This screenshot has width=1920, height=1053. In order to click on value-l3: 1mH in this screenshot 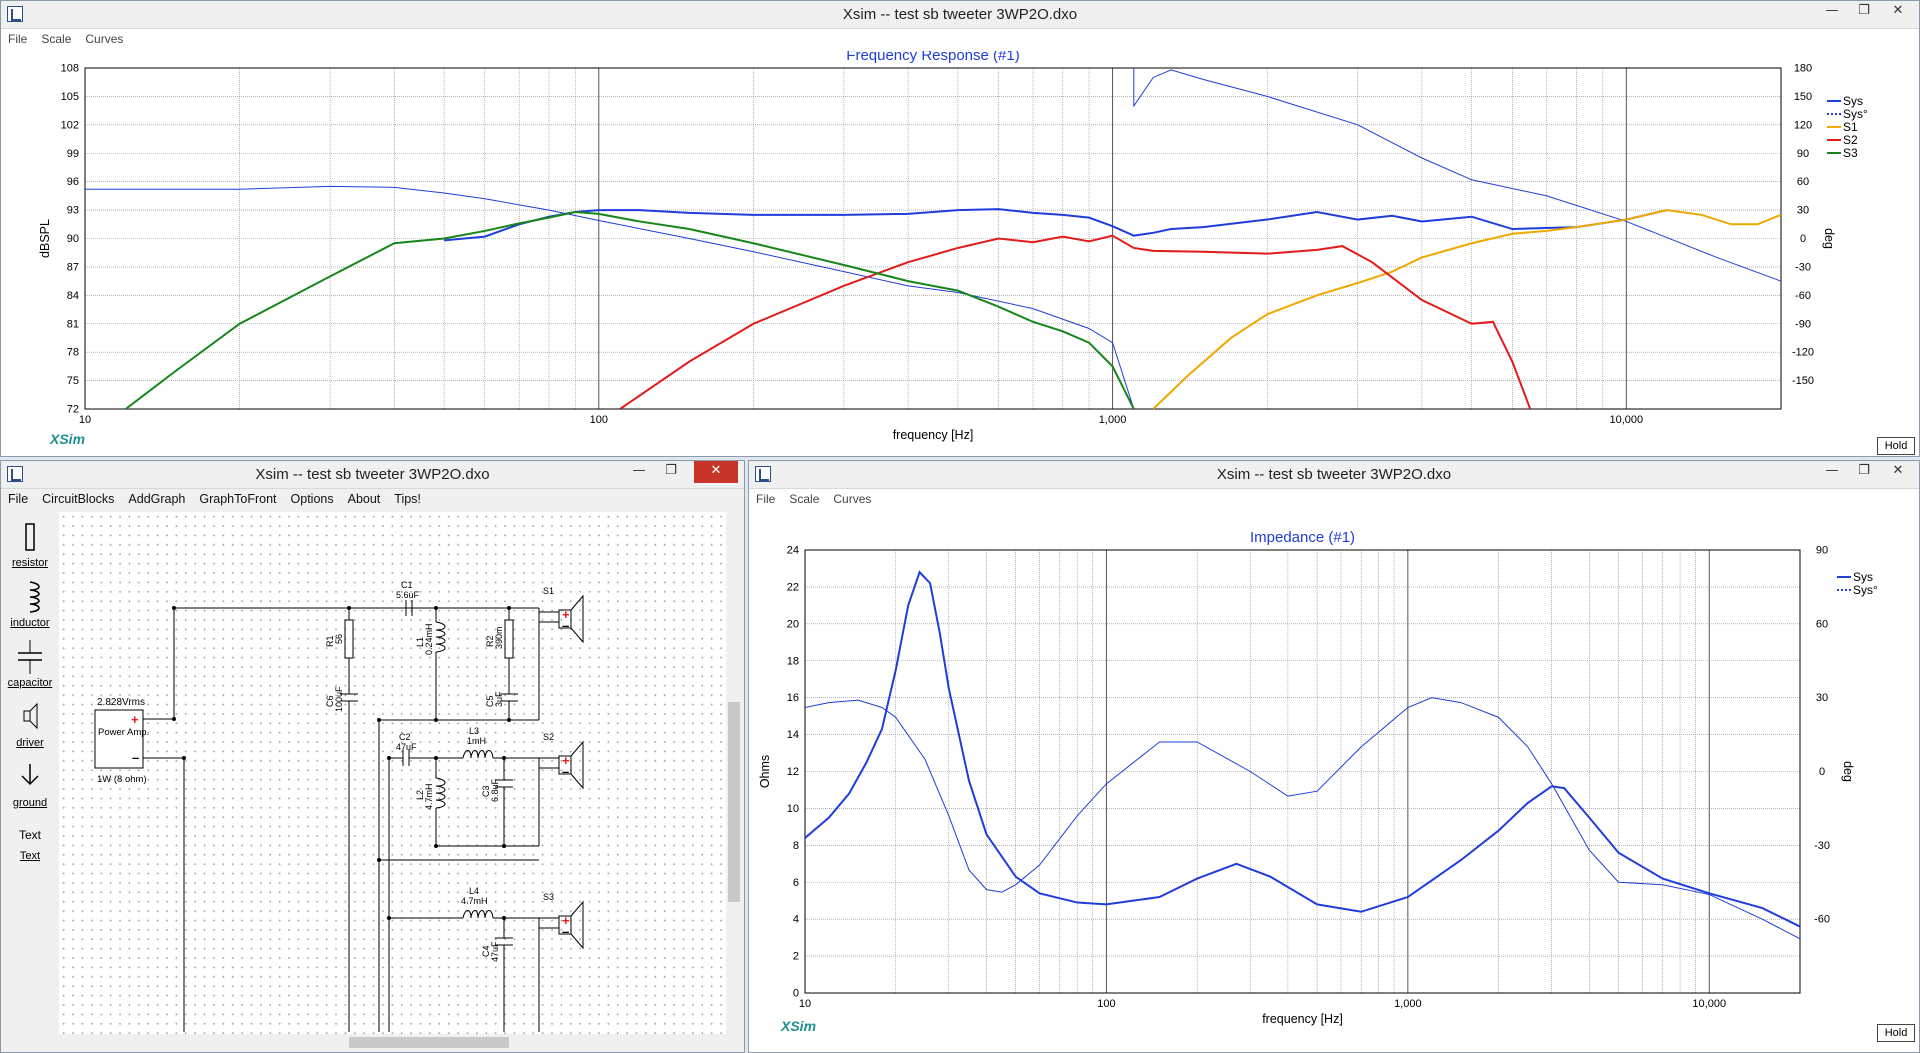, I will do `click(476, 741)`.